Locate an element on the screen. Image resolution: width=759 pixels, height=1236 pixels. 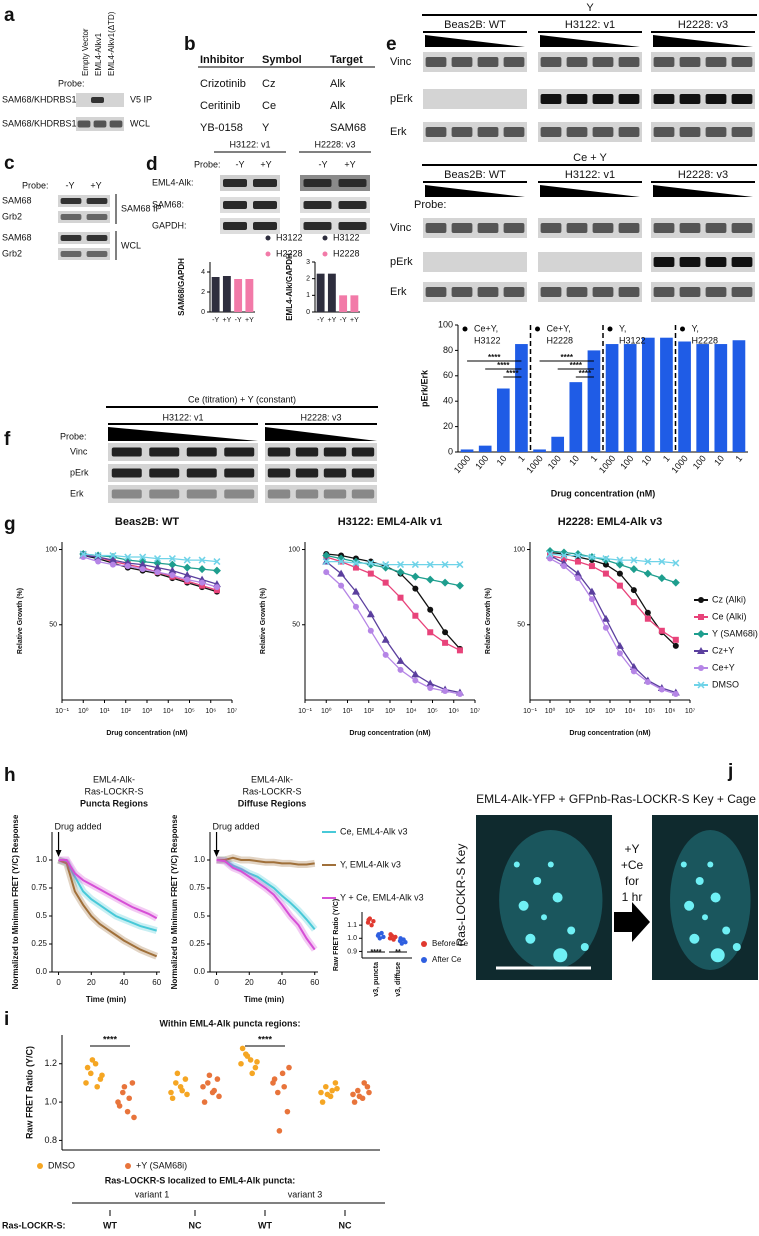
row-label: SAM68/KHDRBS1 is located at coordinates (39, 99).